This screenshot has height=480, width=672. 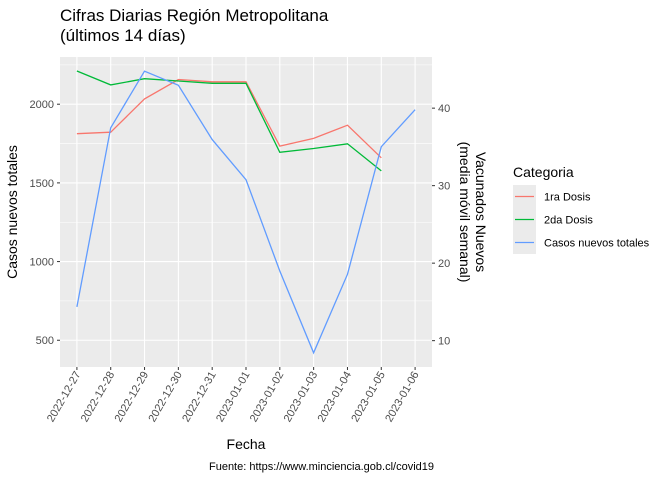 I want to click on x-tick-label: 2022-12-30, so click(x=165, y=397).